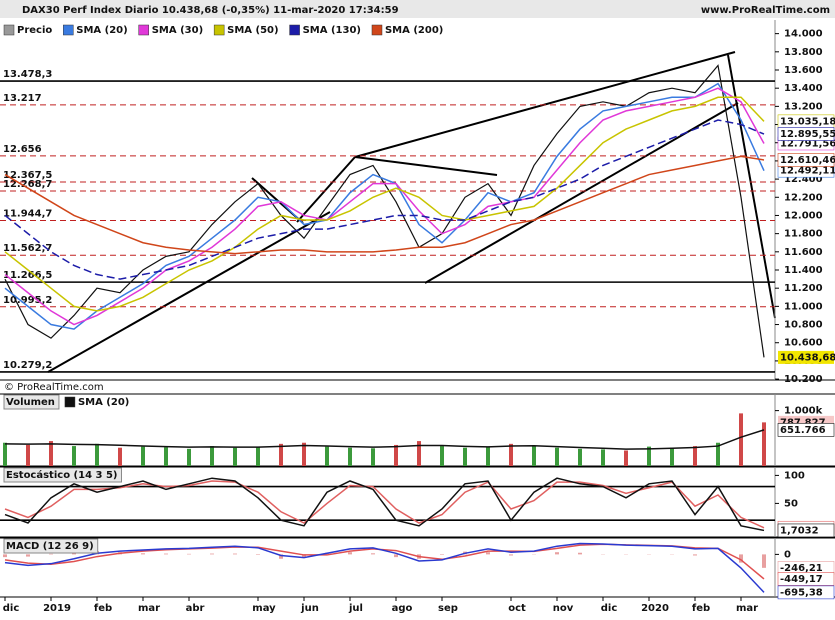 The image size is (835, 620). Describe the element at coordinates (803, 270) in the screenshot. I see `y-tick-label: 11.400` at that location.